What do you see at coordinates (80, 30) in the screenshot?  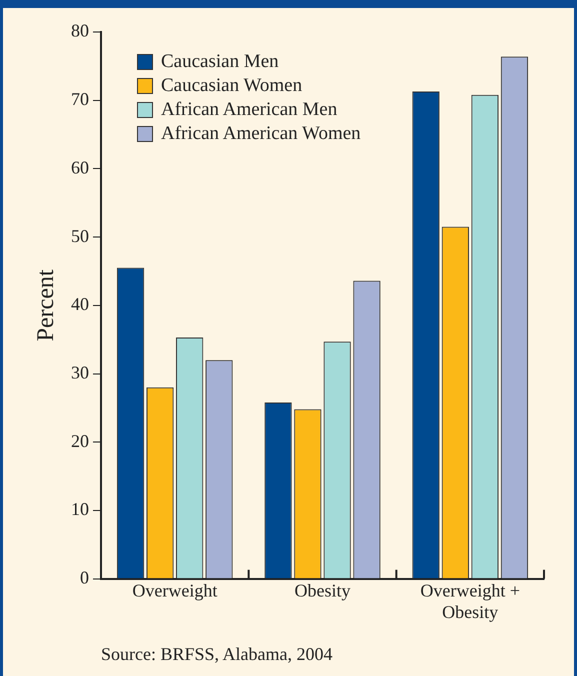 I see `y-tick-label: 80` at bounding box center [80, 30].